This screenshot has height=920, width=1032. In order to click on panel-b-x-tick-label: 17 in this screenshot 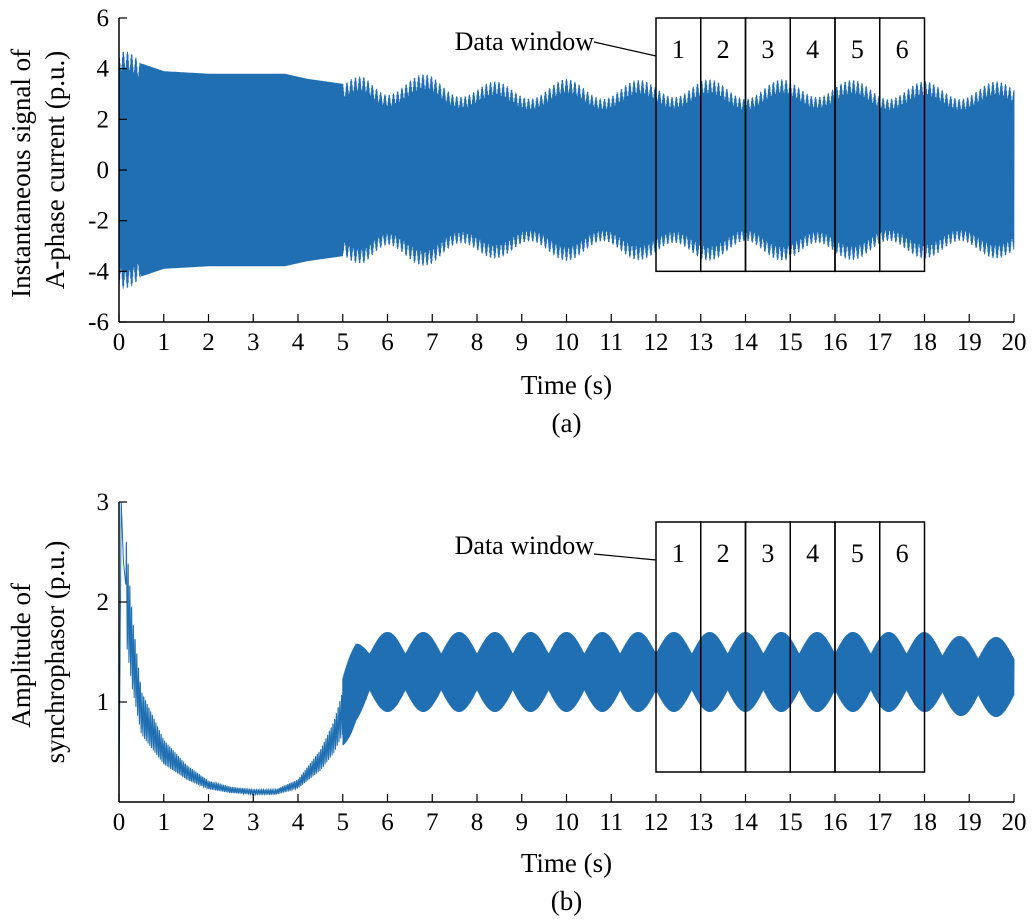, I will do `click(879, 822)`.